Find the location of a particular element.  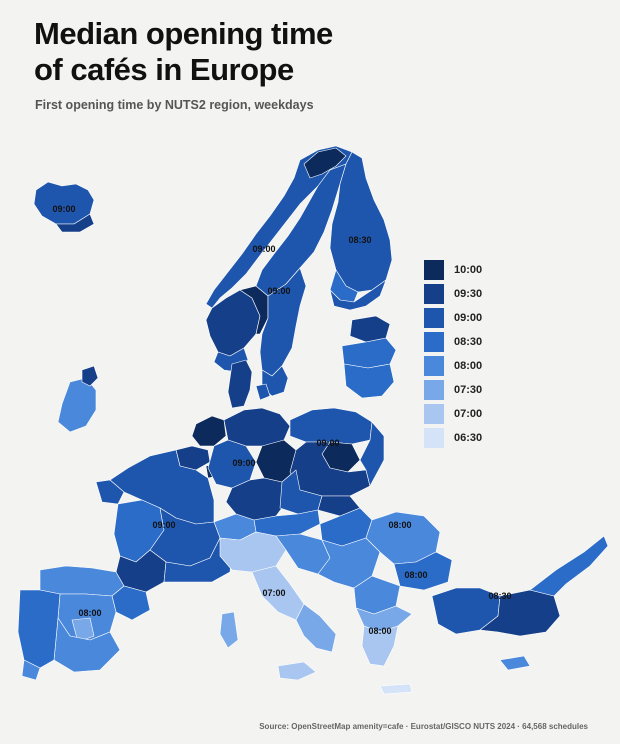

region-norway-west is located at coordinates (233, 323).